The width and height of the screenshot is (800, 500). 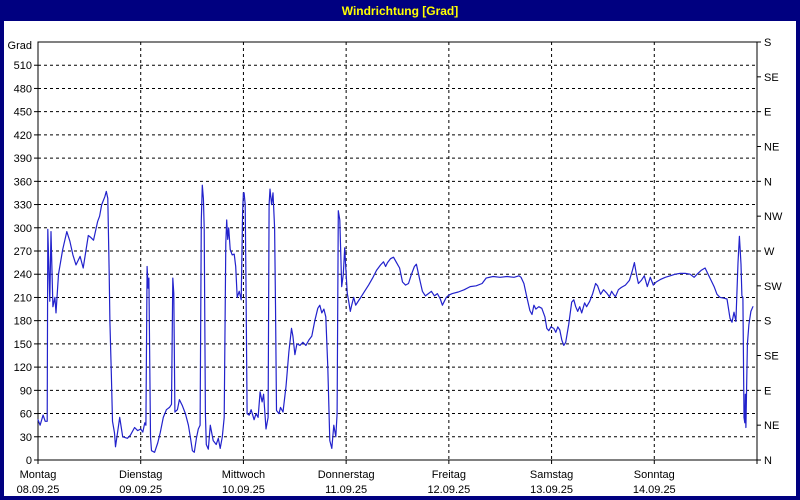 I want to click on y-left-tick-label: 150, so click(x=23, y=345).